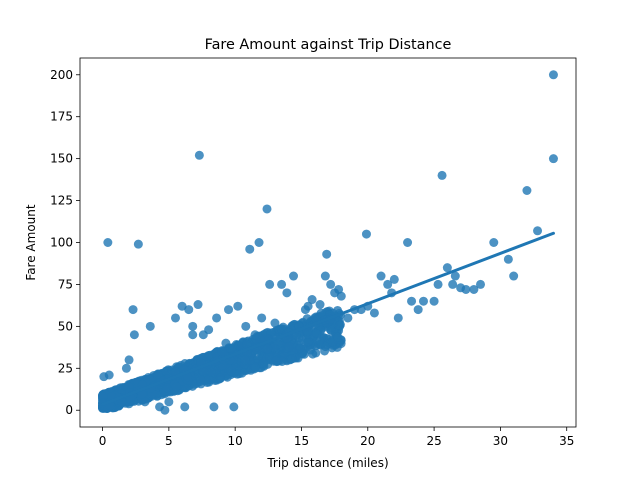 The image size is (640, 480). I want to click on x-tick-label: 30, so click(500, 441).